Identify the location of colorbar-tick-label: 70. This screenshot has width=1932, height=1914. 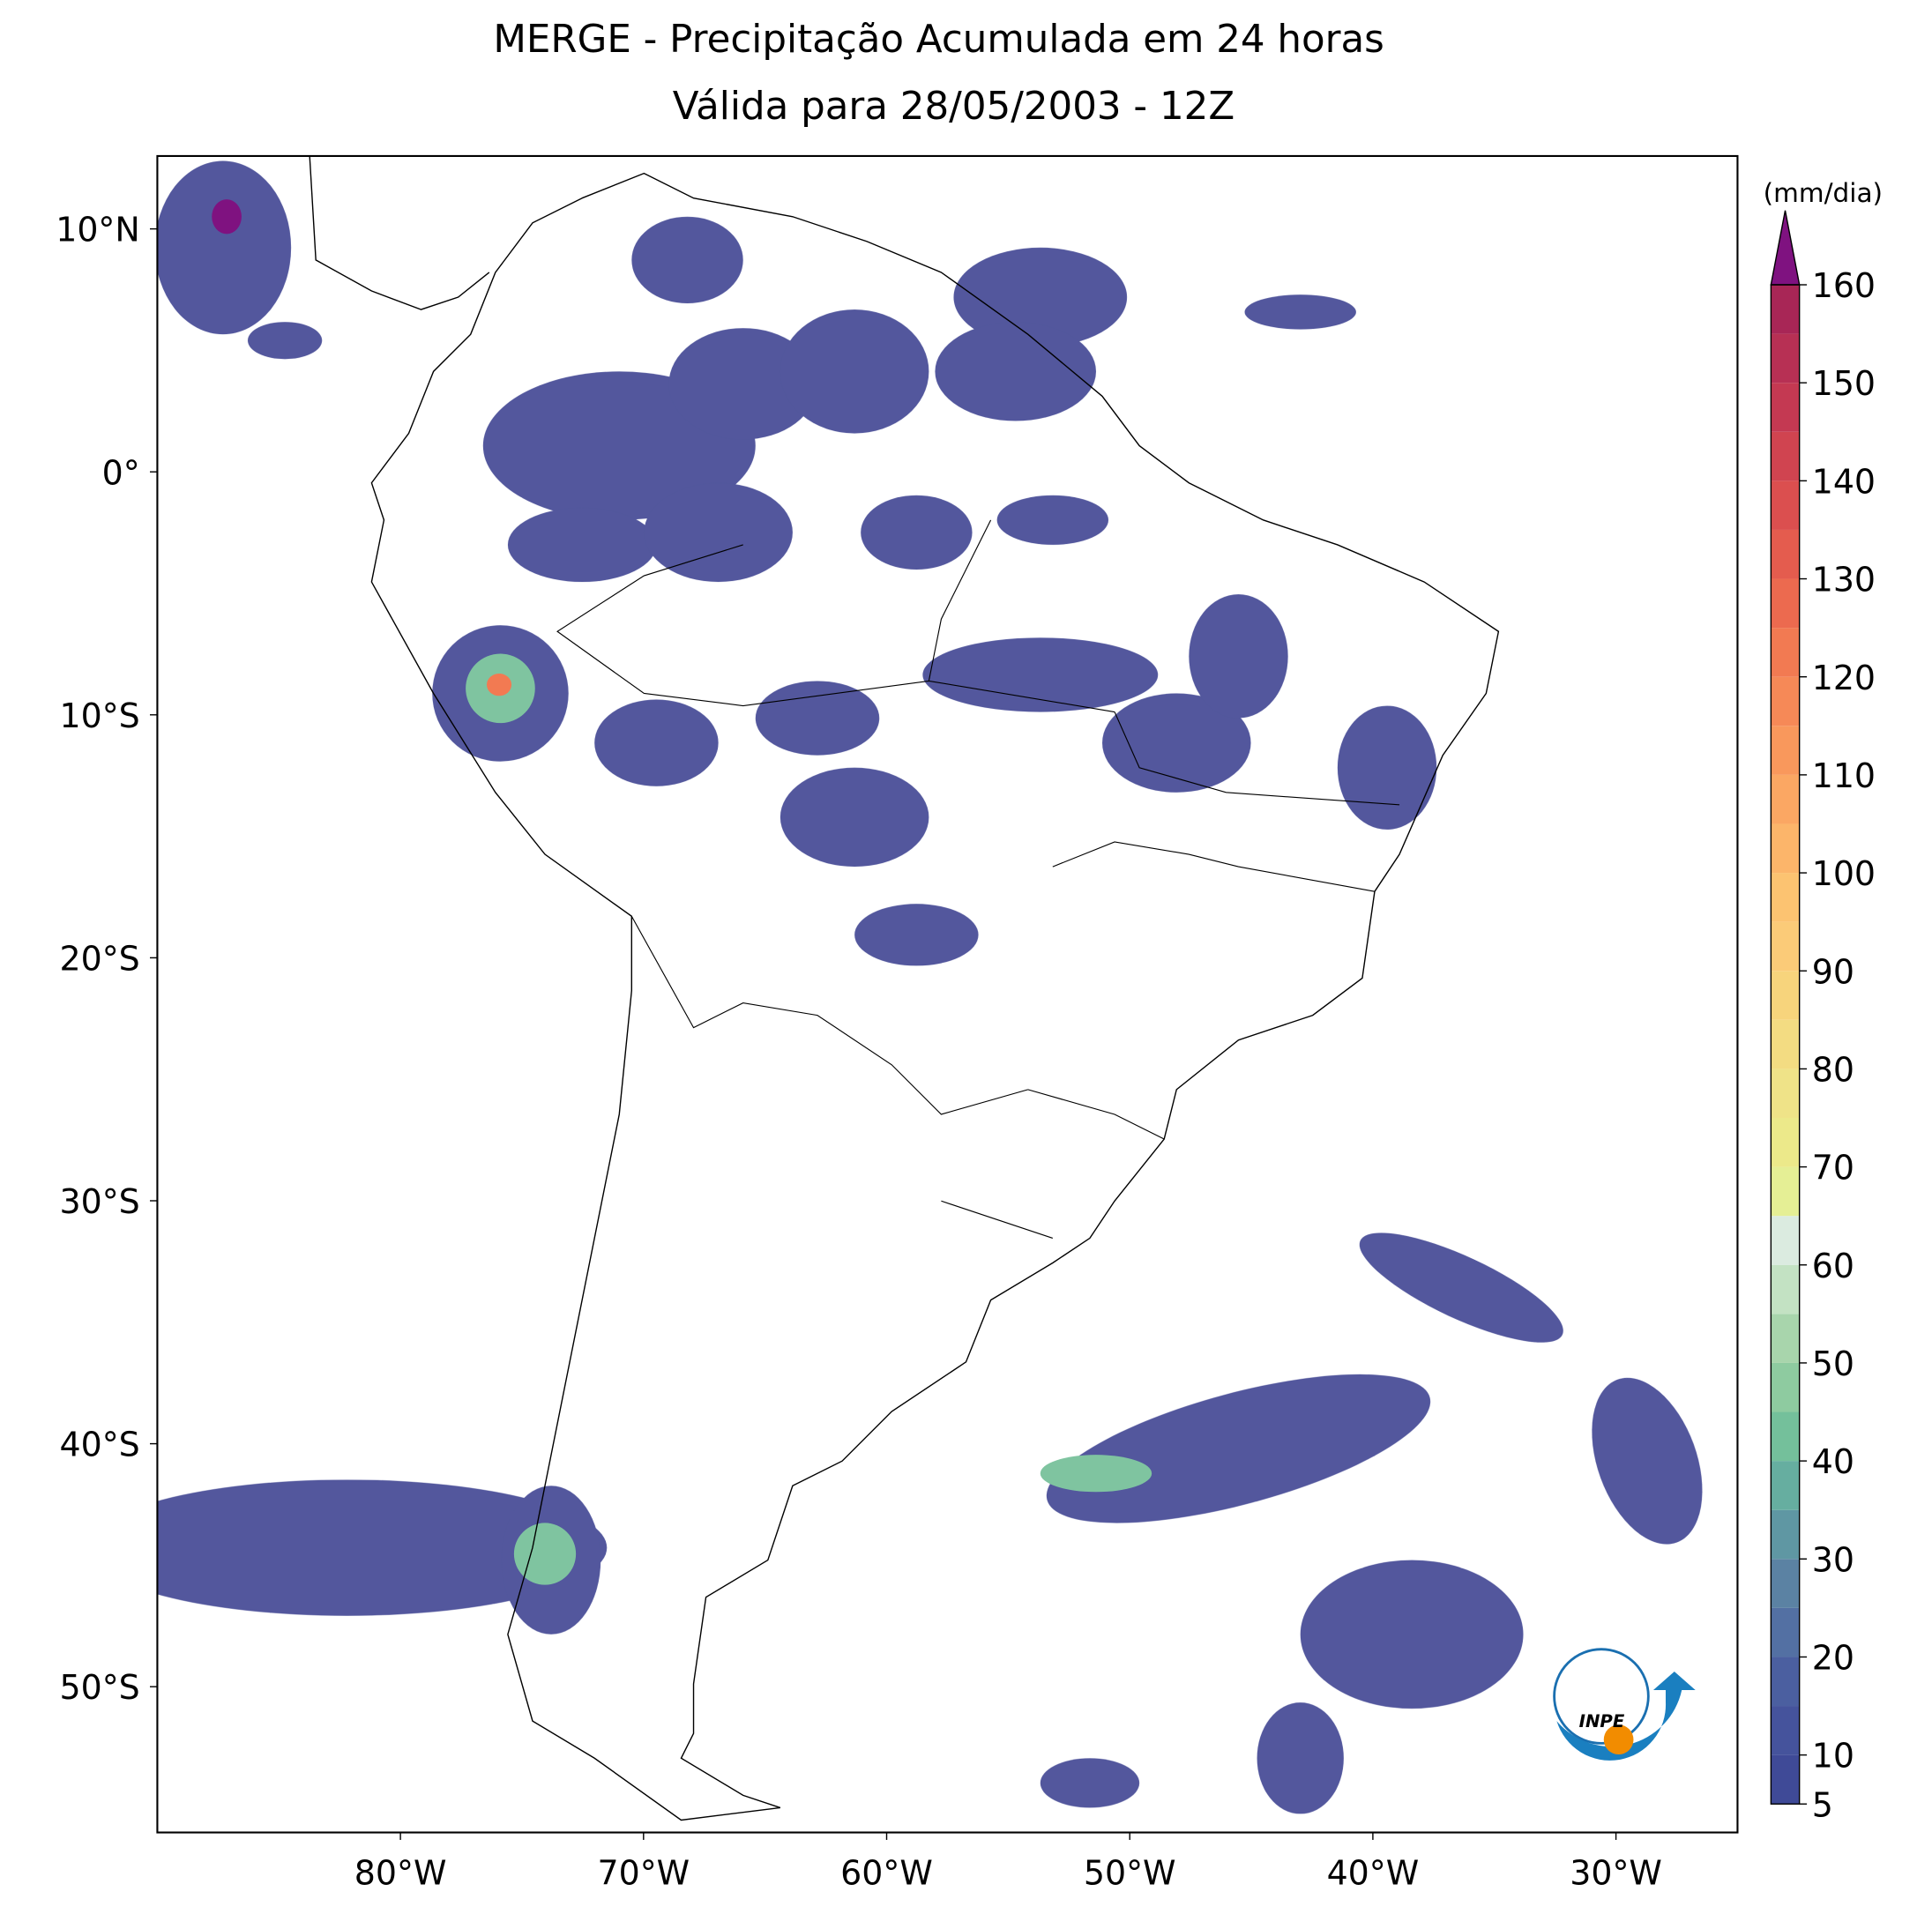
(1833, 1168).